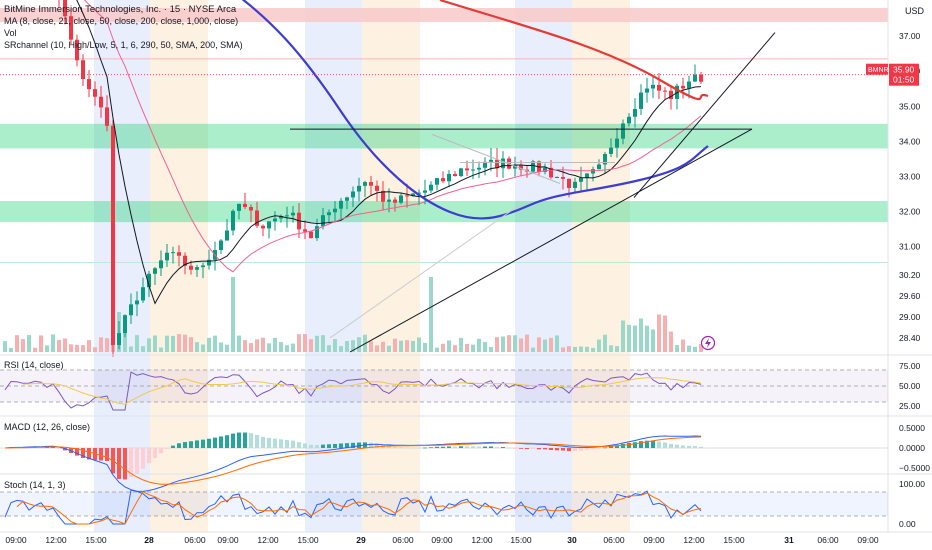 The width and height of the screenshot is (932, 550). Describe the element at coordinates (914, 11) in the screenshot. I see `currency-label: USD` at that location.